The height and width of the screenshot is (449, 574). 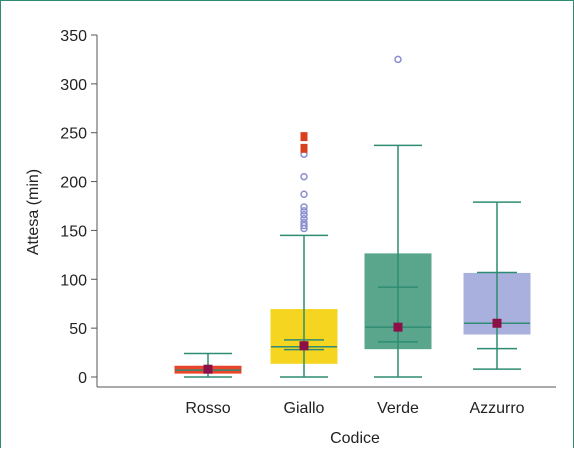 I want to click on box-azzurro, so click(x=497, y=285).